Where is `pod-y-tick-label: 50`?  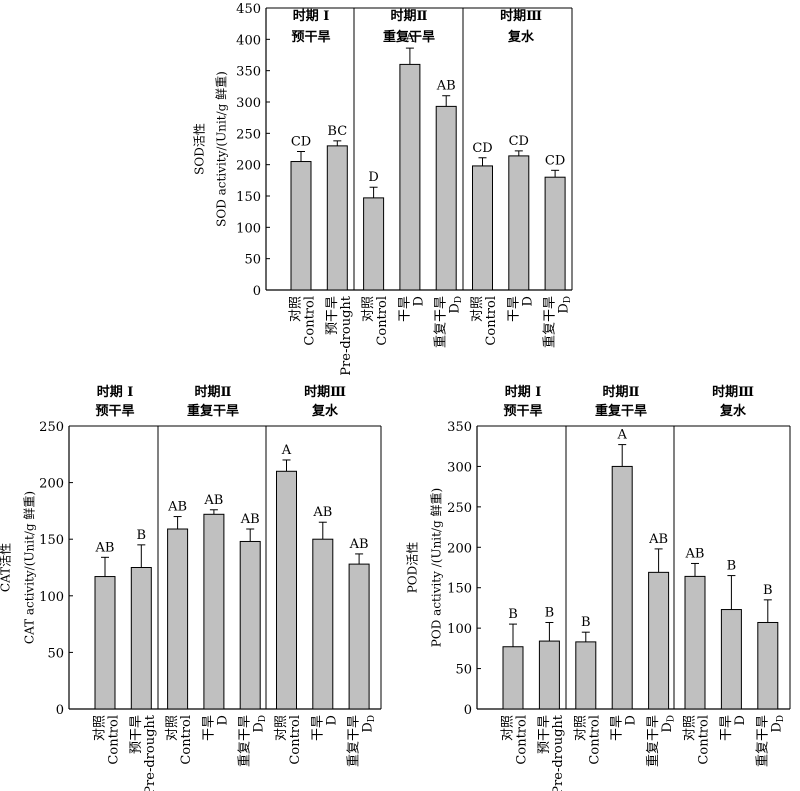 pod-y-tick-label: 50 is located at coordinates (463, 670).